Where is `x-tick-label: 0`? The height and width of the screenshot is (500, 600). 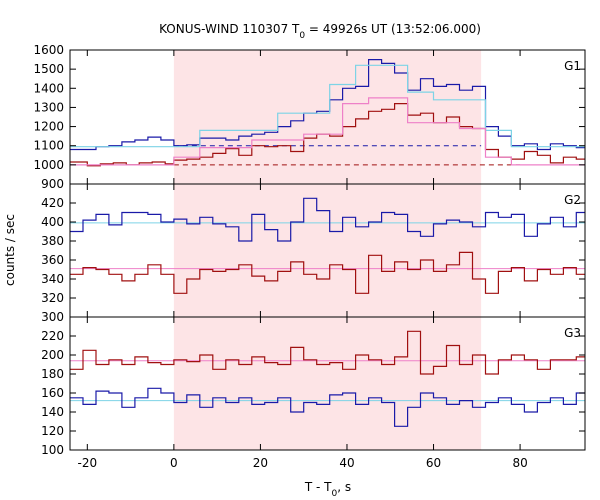
x-tick-label: 0 is located at coordinates (174, 463).